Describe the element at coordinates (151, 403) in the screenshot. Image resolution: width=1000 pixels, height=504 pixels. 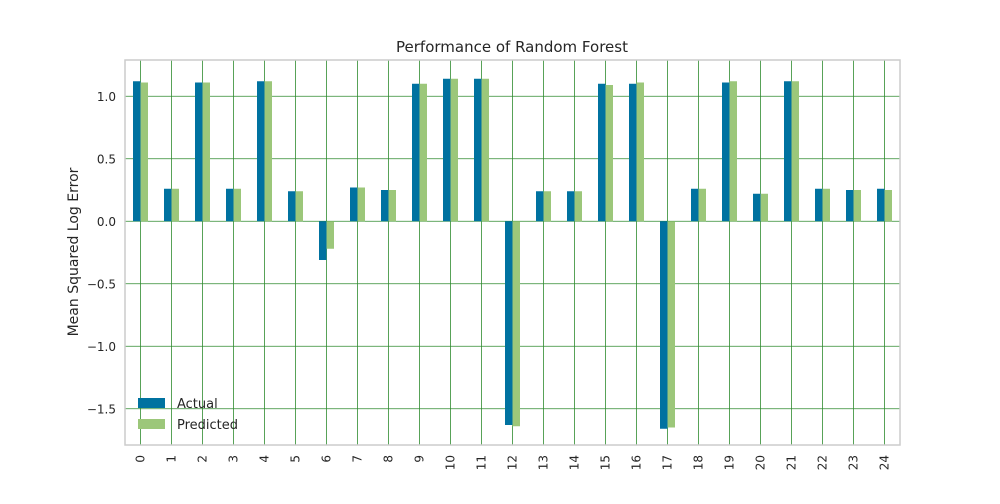
I see `legend-swatch-actual` at that location.